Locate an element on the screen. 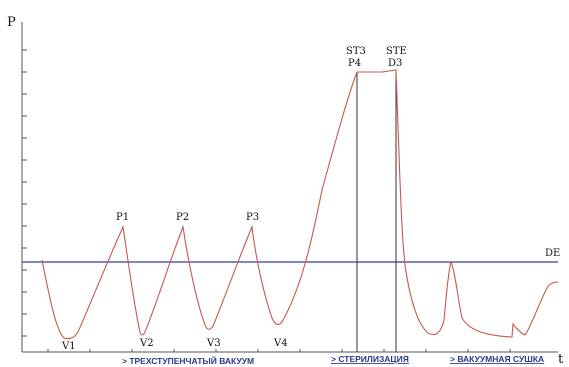 This screenshot has width=569, height=367. label-p3: P3 is located at coordinates (252, 217).